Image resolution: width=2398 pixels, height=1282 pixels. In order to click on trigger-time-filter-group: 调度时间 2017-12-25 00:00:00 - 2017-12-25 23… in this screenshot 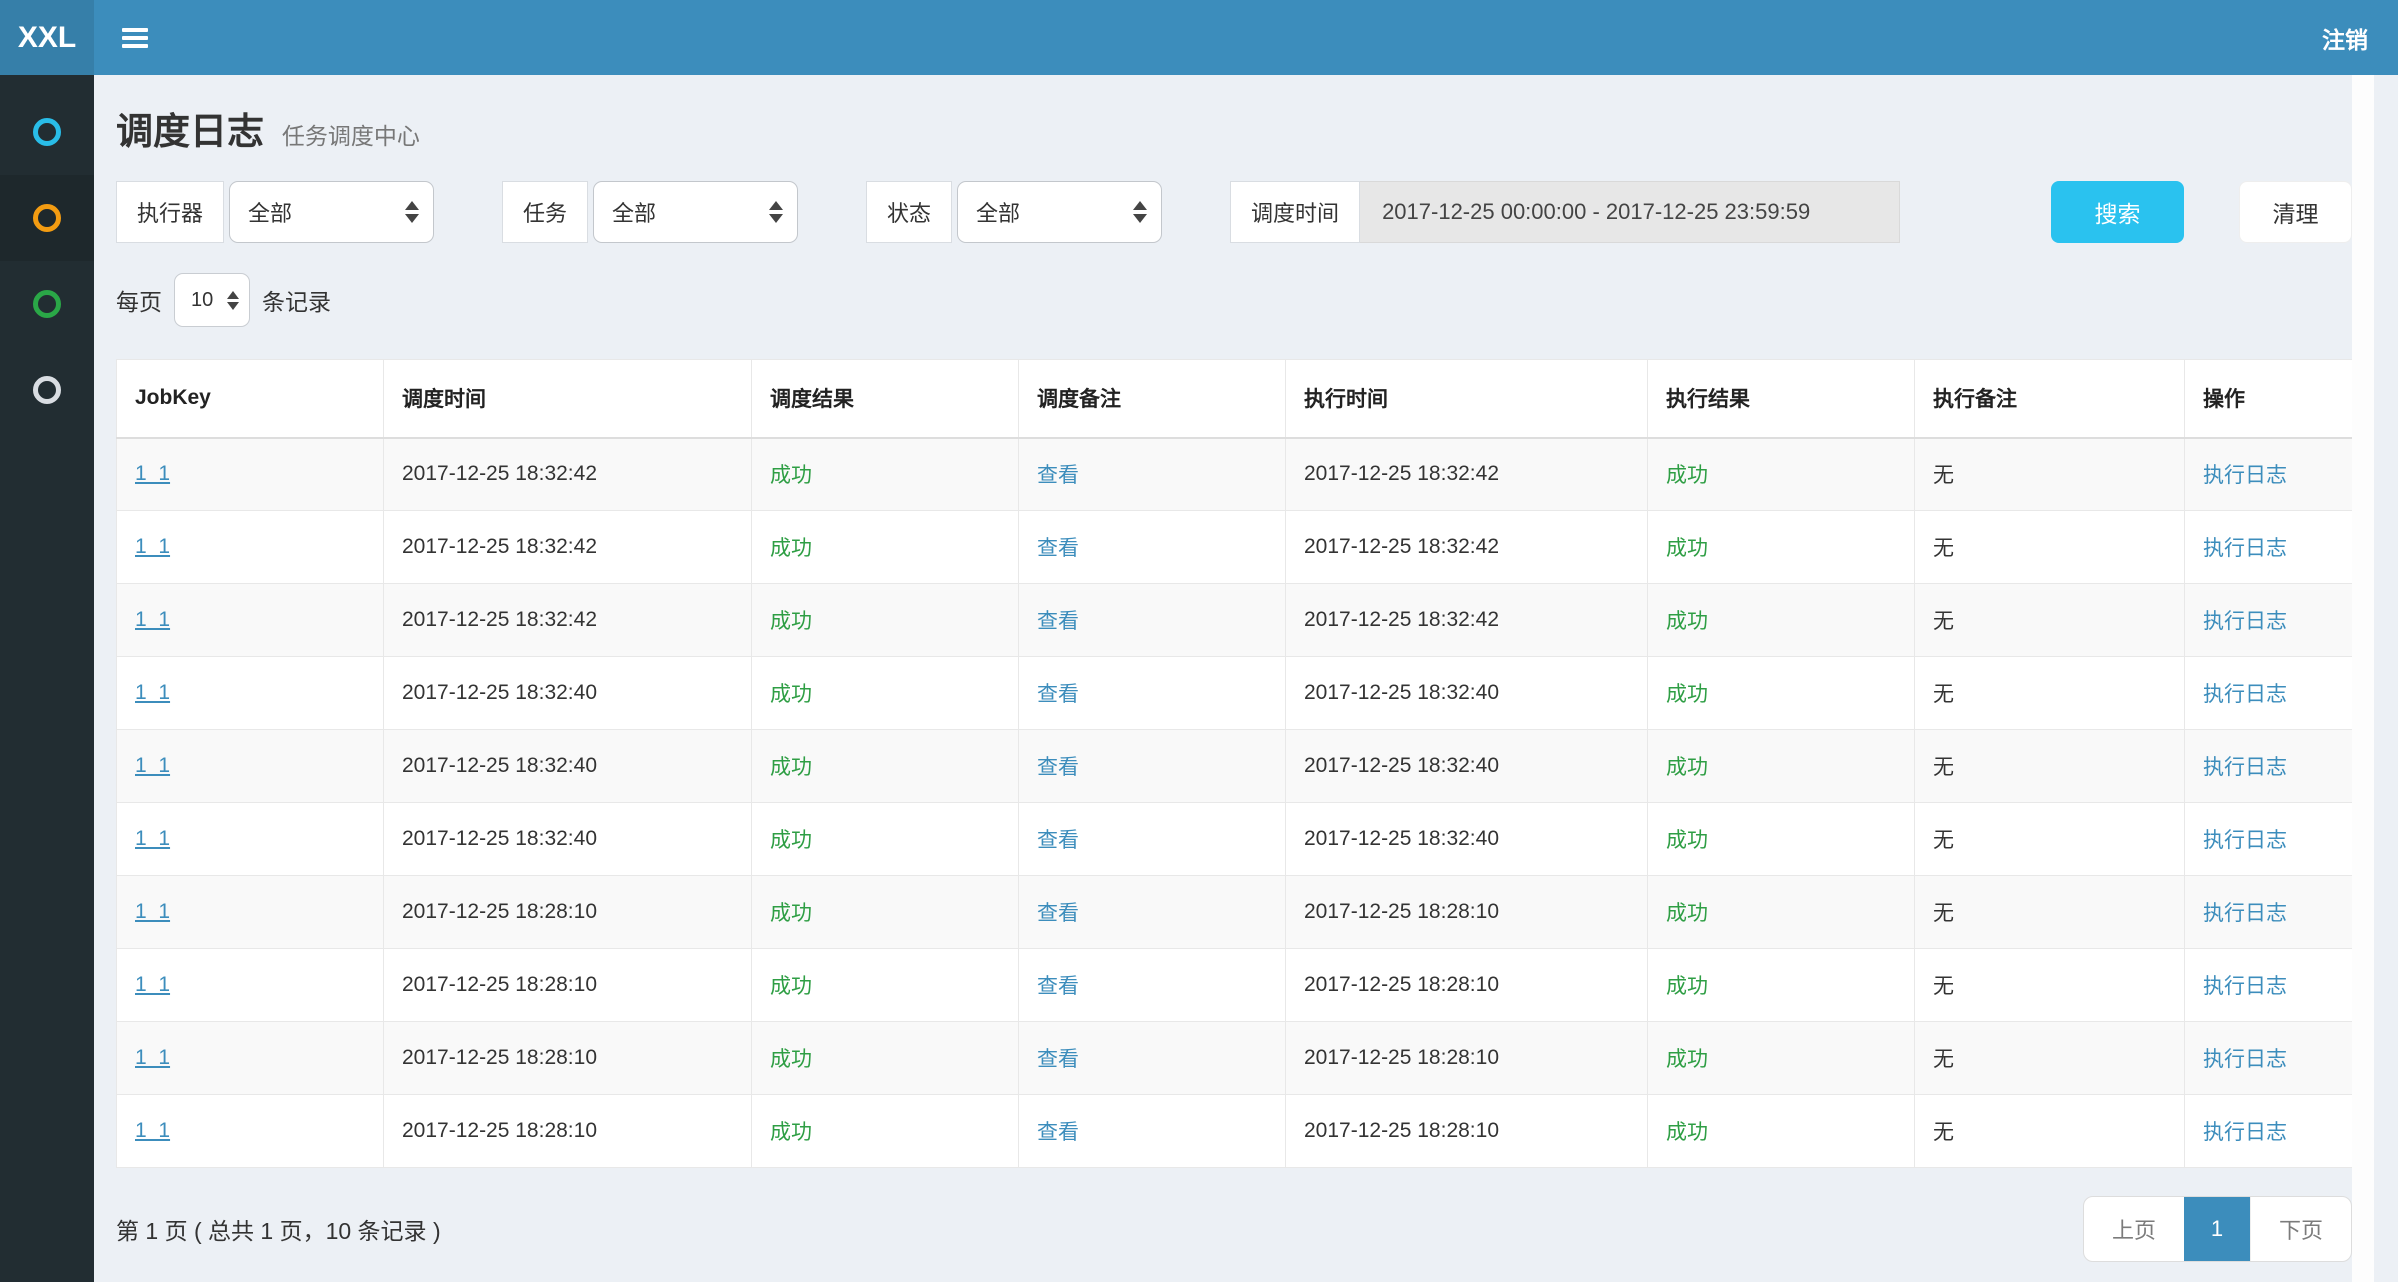, I will do `click(1565, 212)`.